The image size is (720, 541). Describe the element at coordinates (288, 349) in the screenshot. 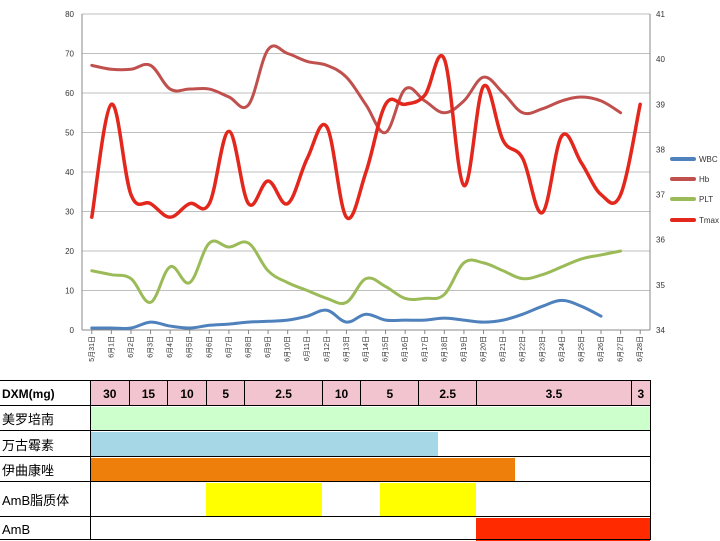

I see `x-tick-label: 6月10日` at that location.